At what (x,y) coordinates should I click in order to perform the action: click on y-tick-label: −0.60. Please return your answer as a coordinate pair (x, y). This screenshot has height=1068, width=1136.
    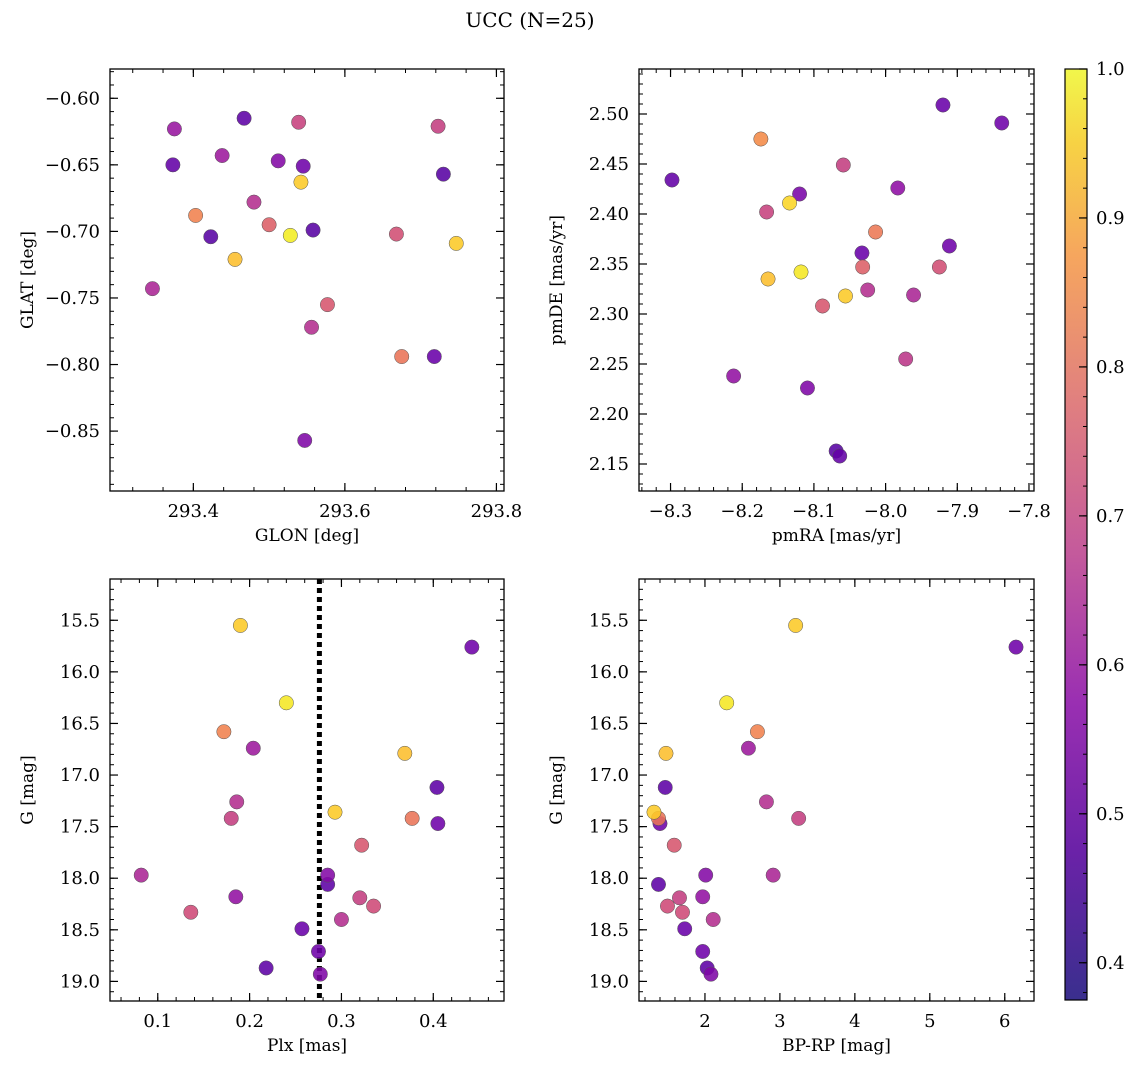
    Looking at the image, I should click on (72, 98).